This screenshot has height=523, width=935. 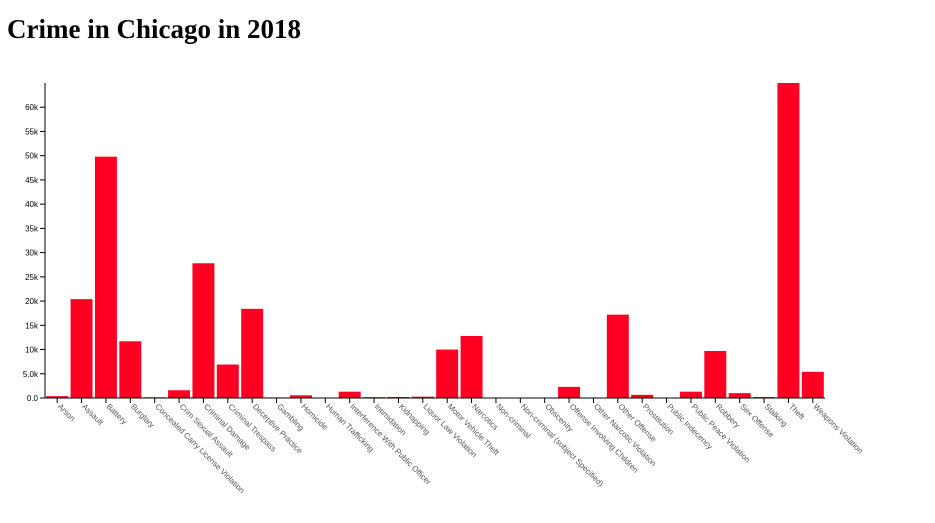 I want to click on y-tick-label: 25k, so click(x=32, y=277).